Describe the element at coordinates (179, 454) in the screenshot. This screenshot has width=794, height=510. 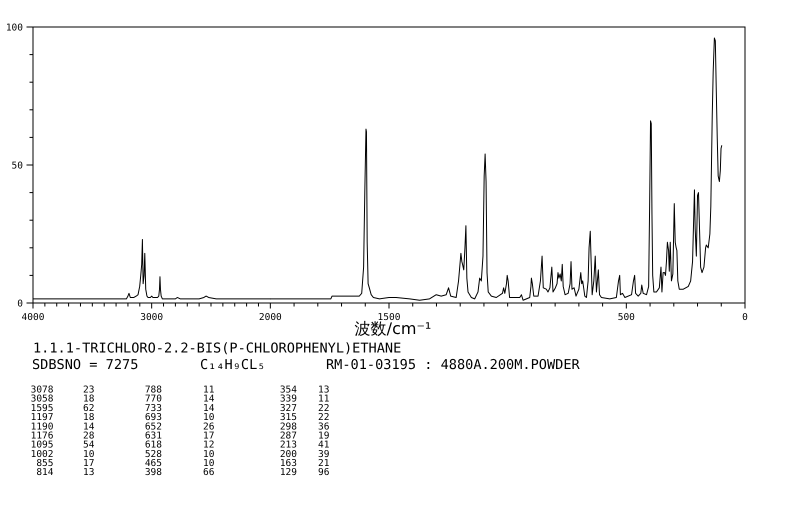
I see `text: 528 10` at that location.